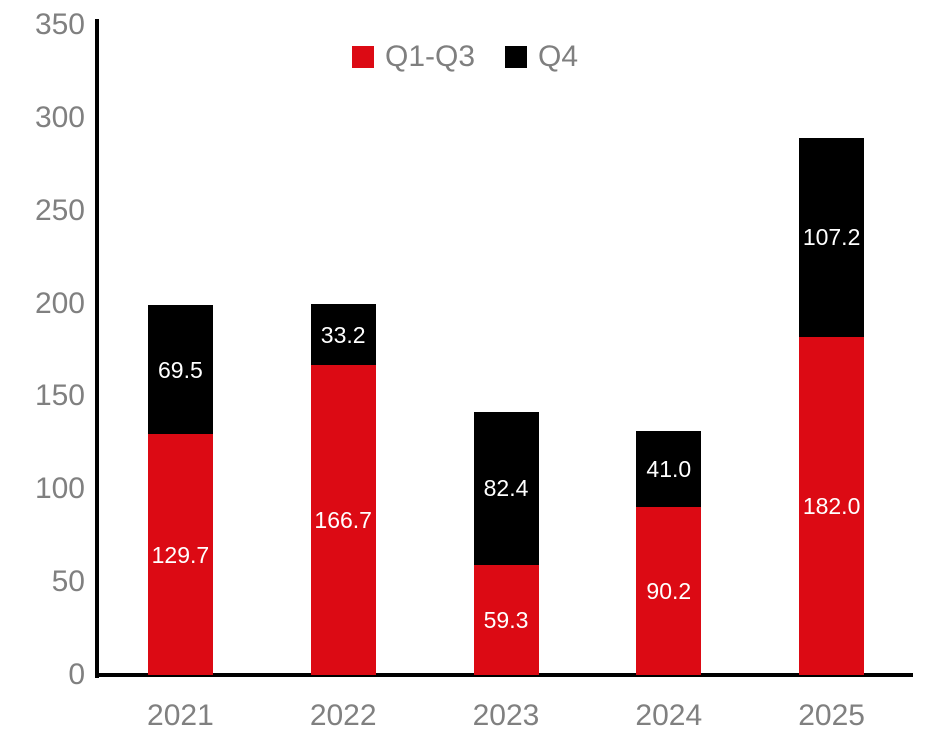 The height and width of the screenshot is (751, 929). What do you see at coordinates (506, 715) in the screenshot?
I see `x-axis-label-2023: 2023` at bounding box center [506, 715].